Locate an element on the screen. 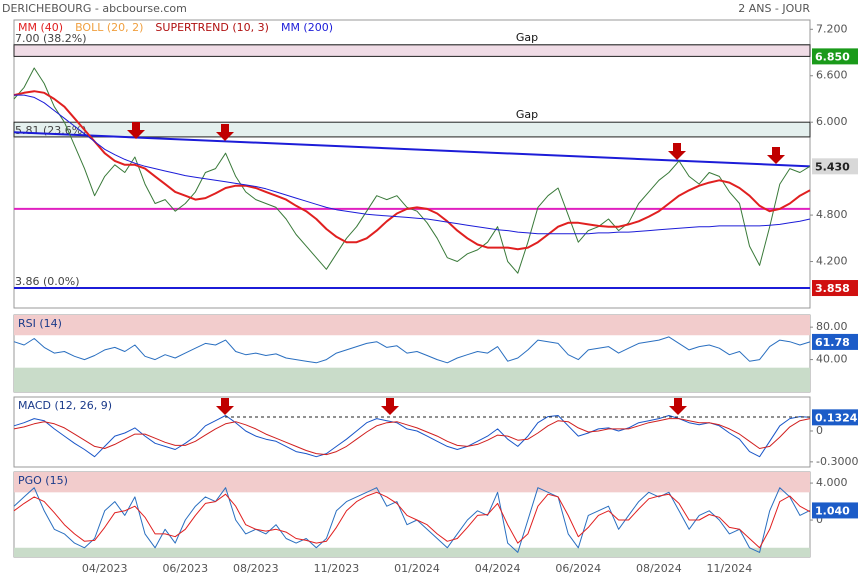  value-marker-label: 3.858 is located at coordinates (832, 288).